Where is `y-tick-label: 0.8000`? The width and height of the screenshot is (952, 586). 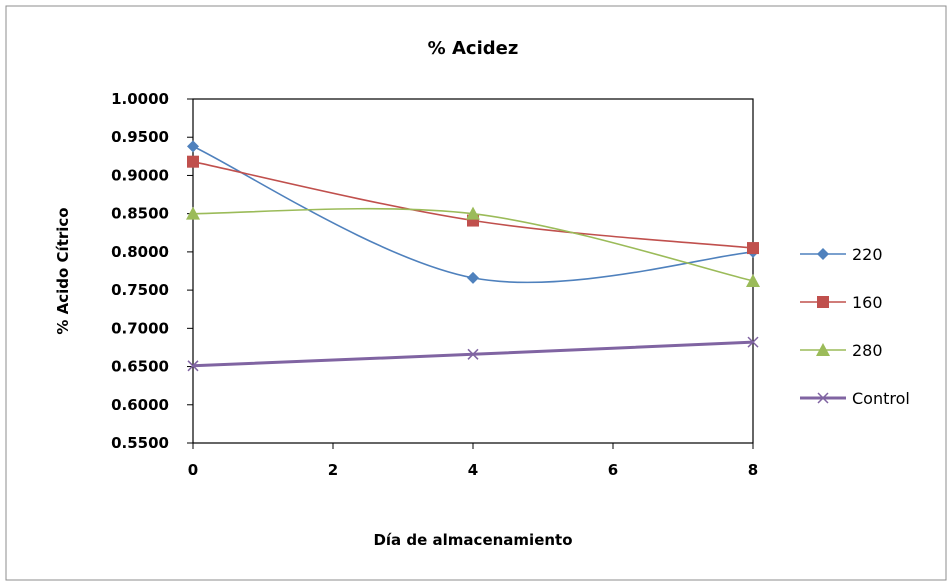 y-tick-label: 0.8000 is located at coordinates (140, 252).